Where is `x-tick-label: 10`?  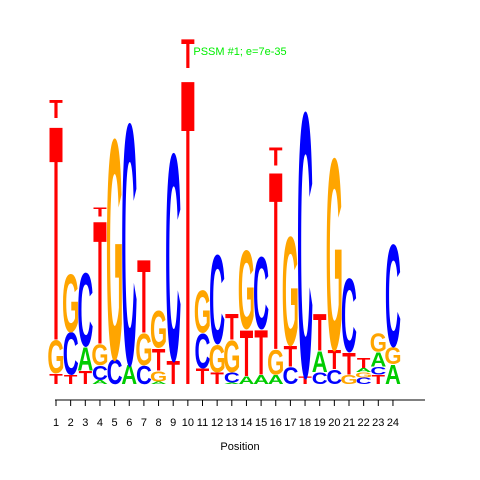 x-tick-label: 10 is located at coordinates (188, 423).